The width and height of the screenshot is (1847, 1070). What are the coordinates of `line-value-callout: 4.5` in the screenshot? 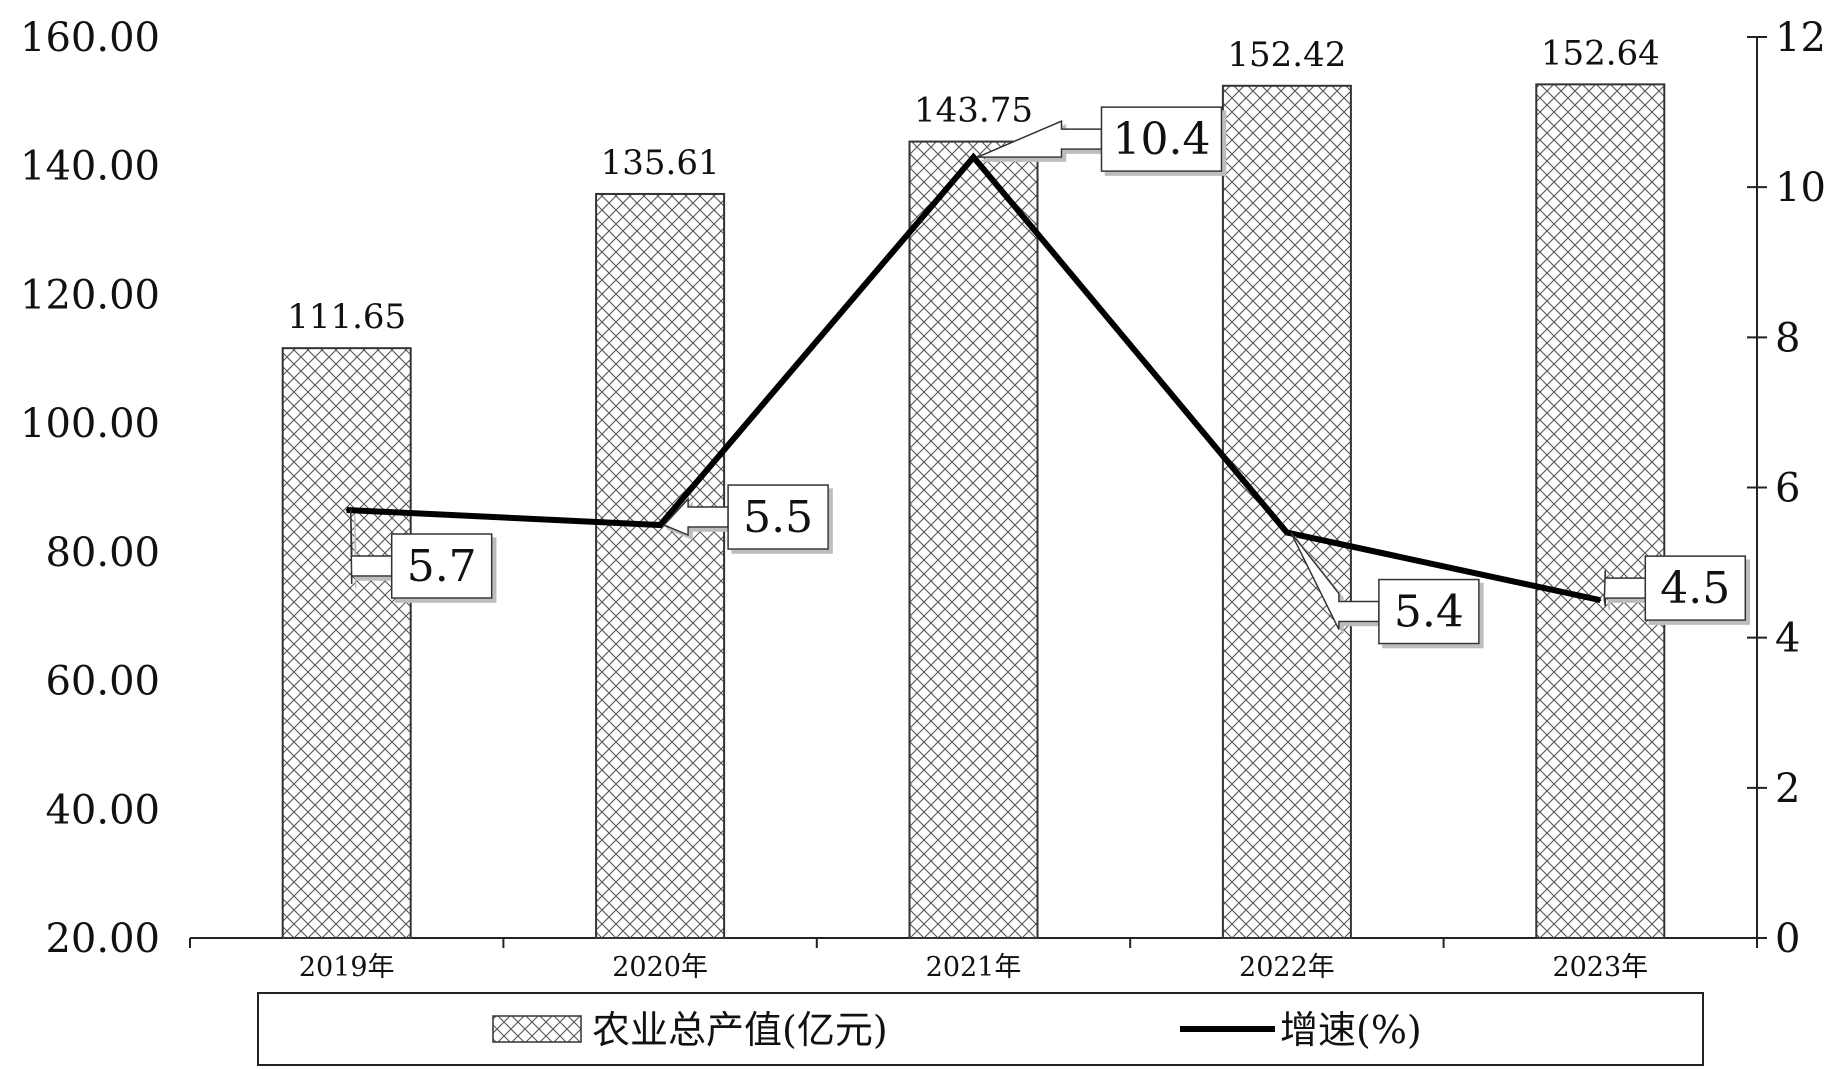 It's located at (1675, 588).